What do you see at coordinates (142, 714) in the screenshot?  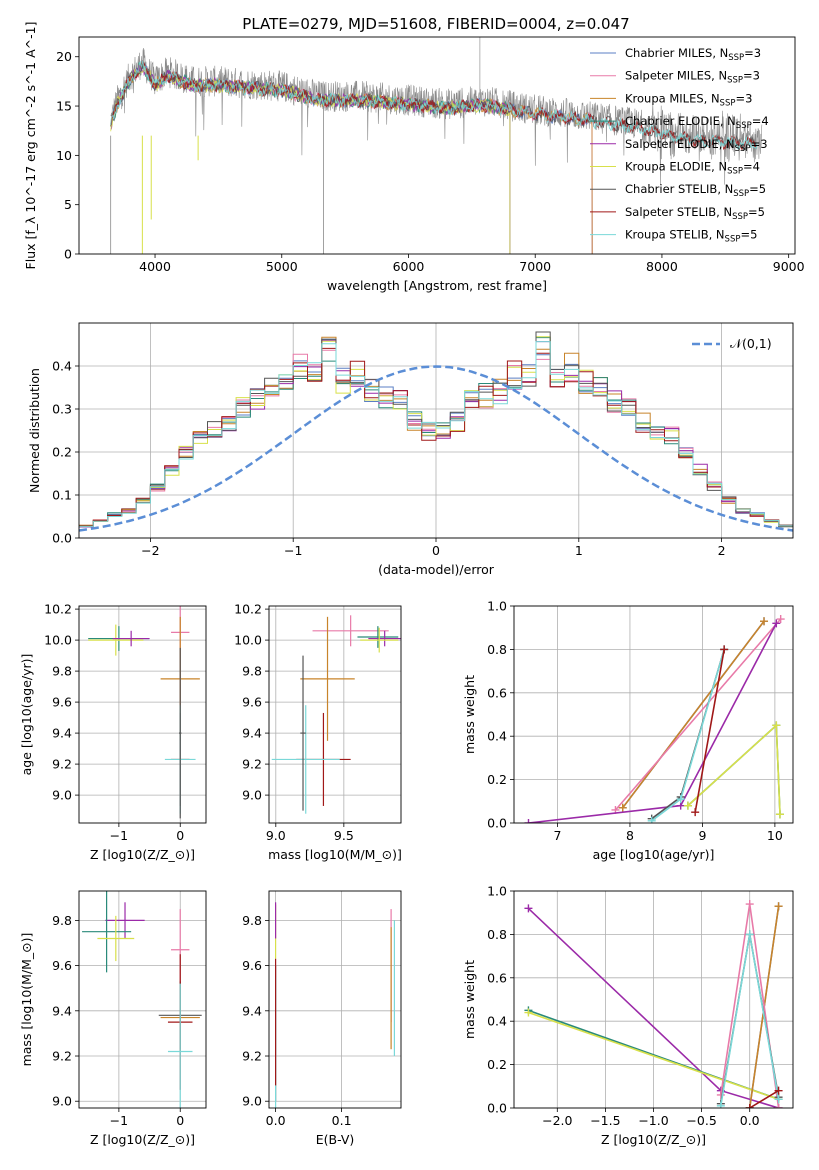 I see `age-vs-Z-frame` at bounding box center [142, 714].